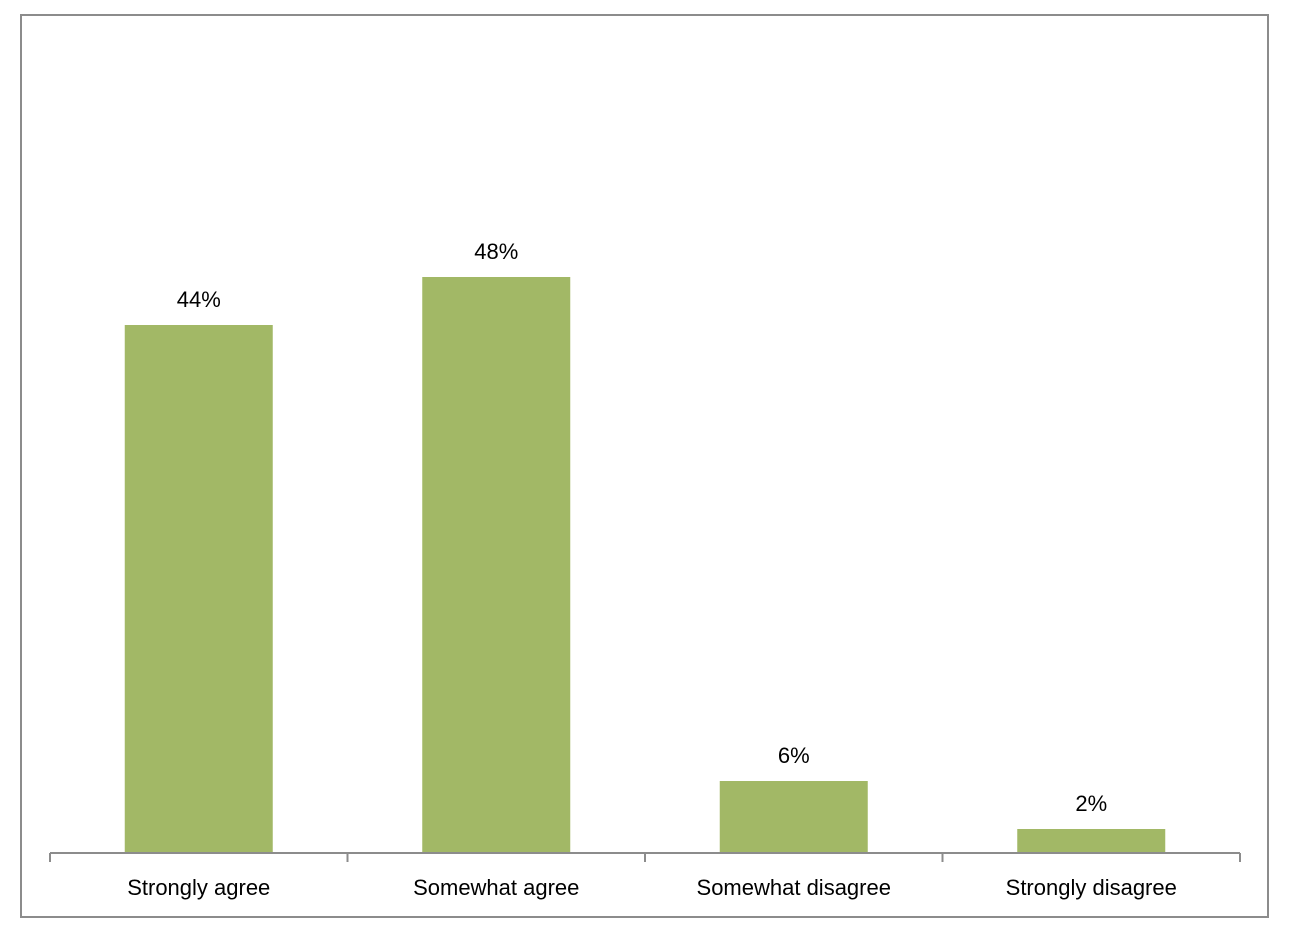 This screenshot has width=1290, height=940. What do you see at coordinates (496, 251) in the screenshot?
I see `data-label: 48%` at bounding box center [496, 251].